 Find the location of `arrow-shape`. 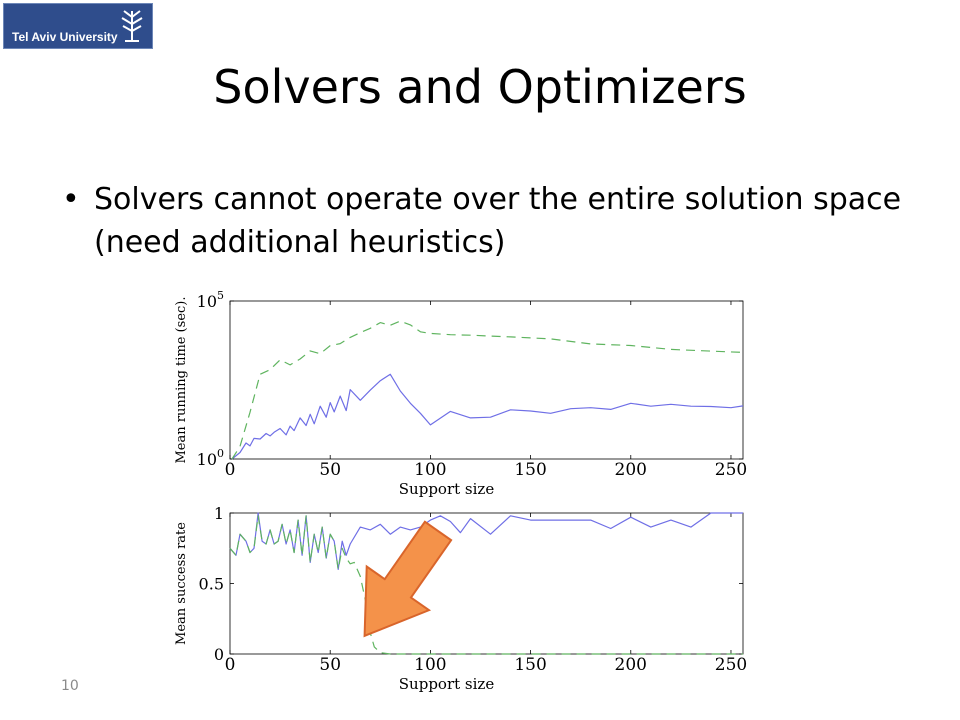

arrow-shape is located at coordinates (408, 579).